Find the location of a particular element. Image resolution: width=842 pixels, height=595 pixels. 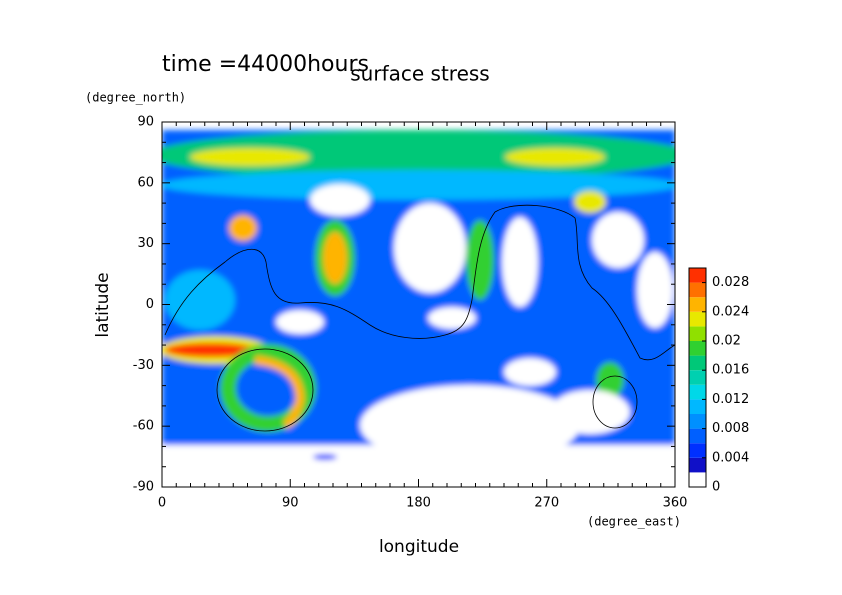

x-tick-label: 90 is located at coordinates (290, 503).